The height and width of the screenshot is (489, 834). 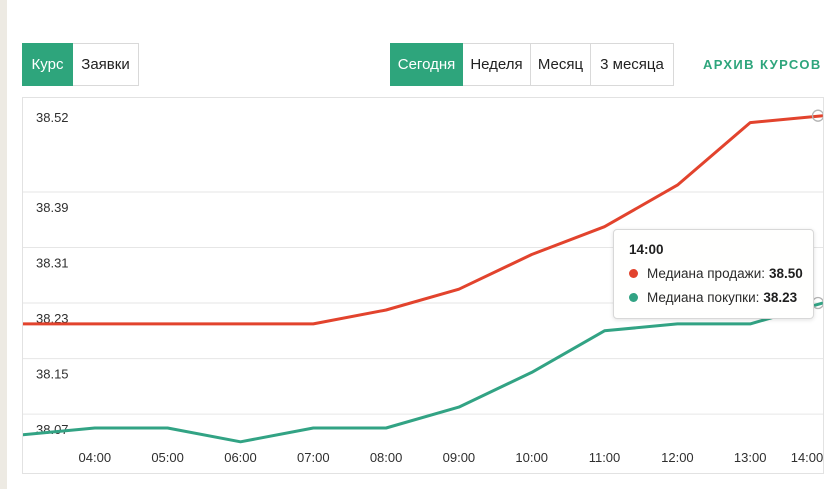 I want to click on buy-series-dot, so click(x=633, y=297).